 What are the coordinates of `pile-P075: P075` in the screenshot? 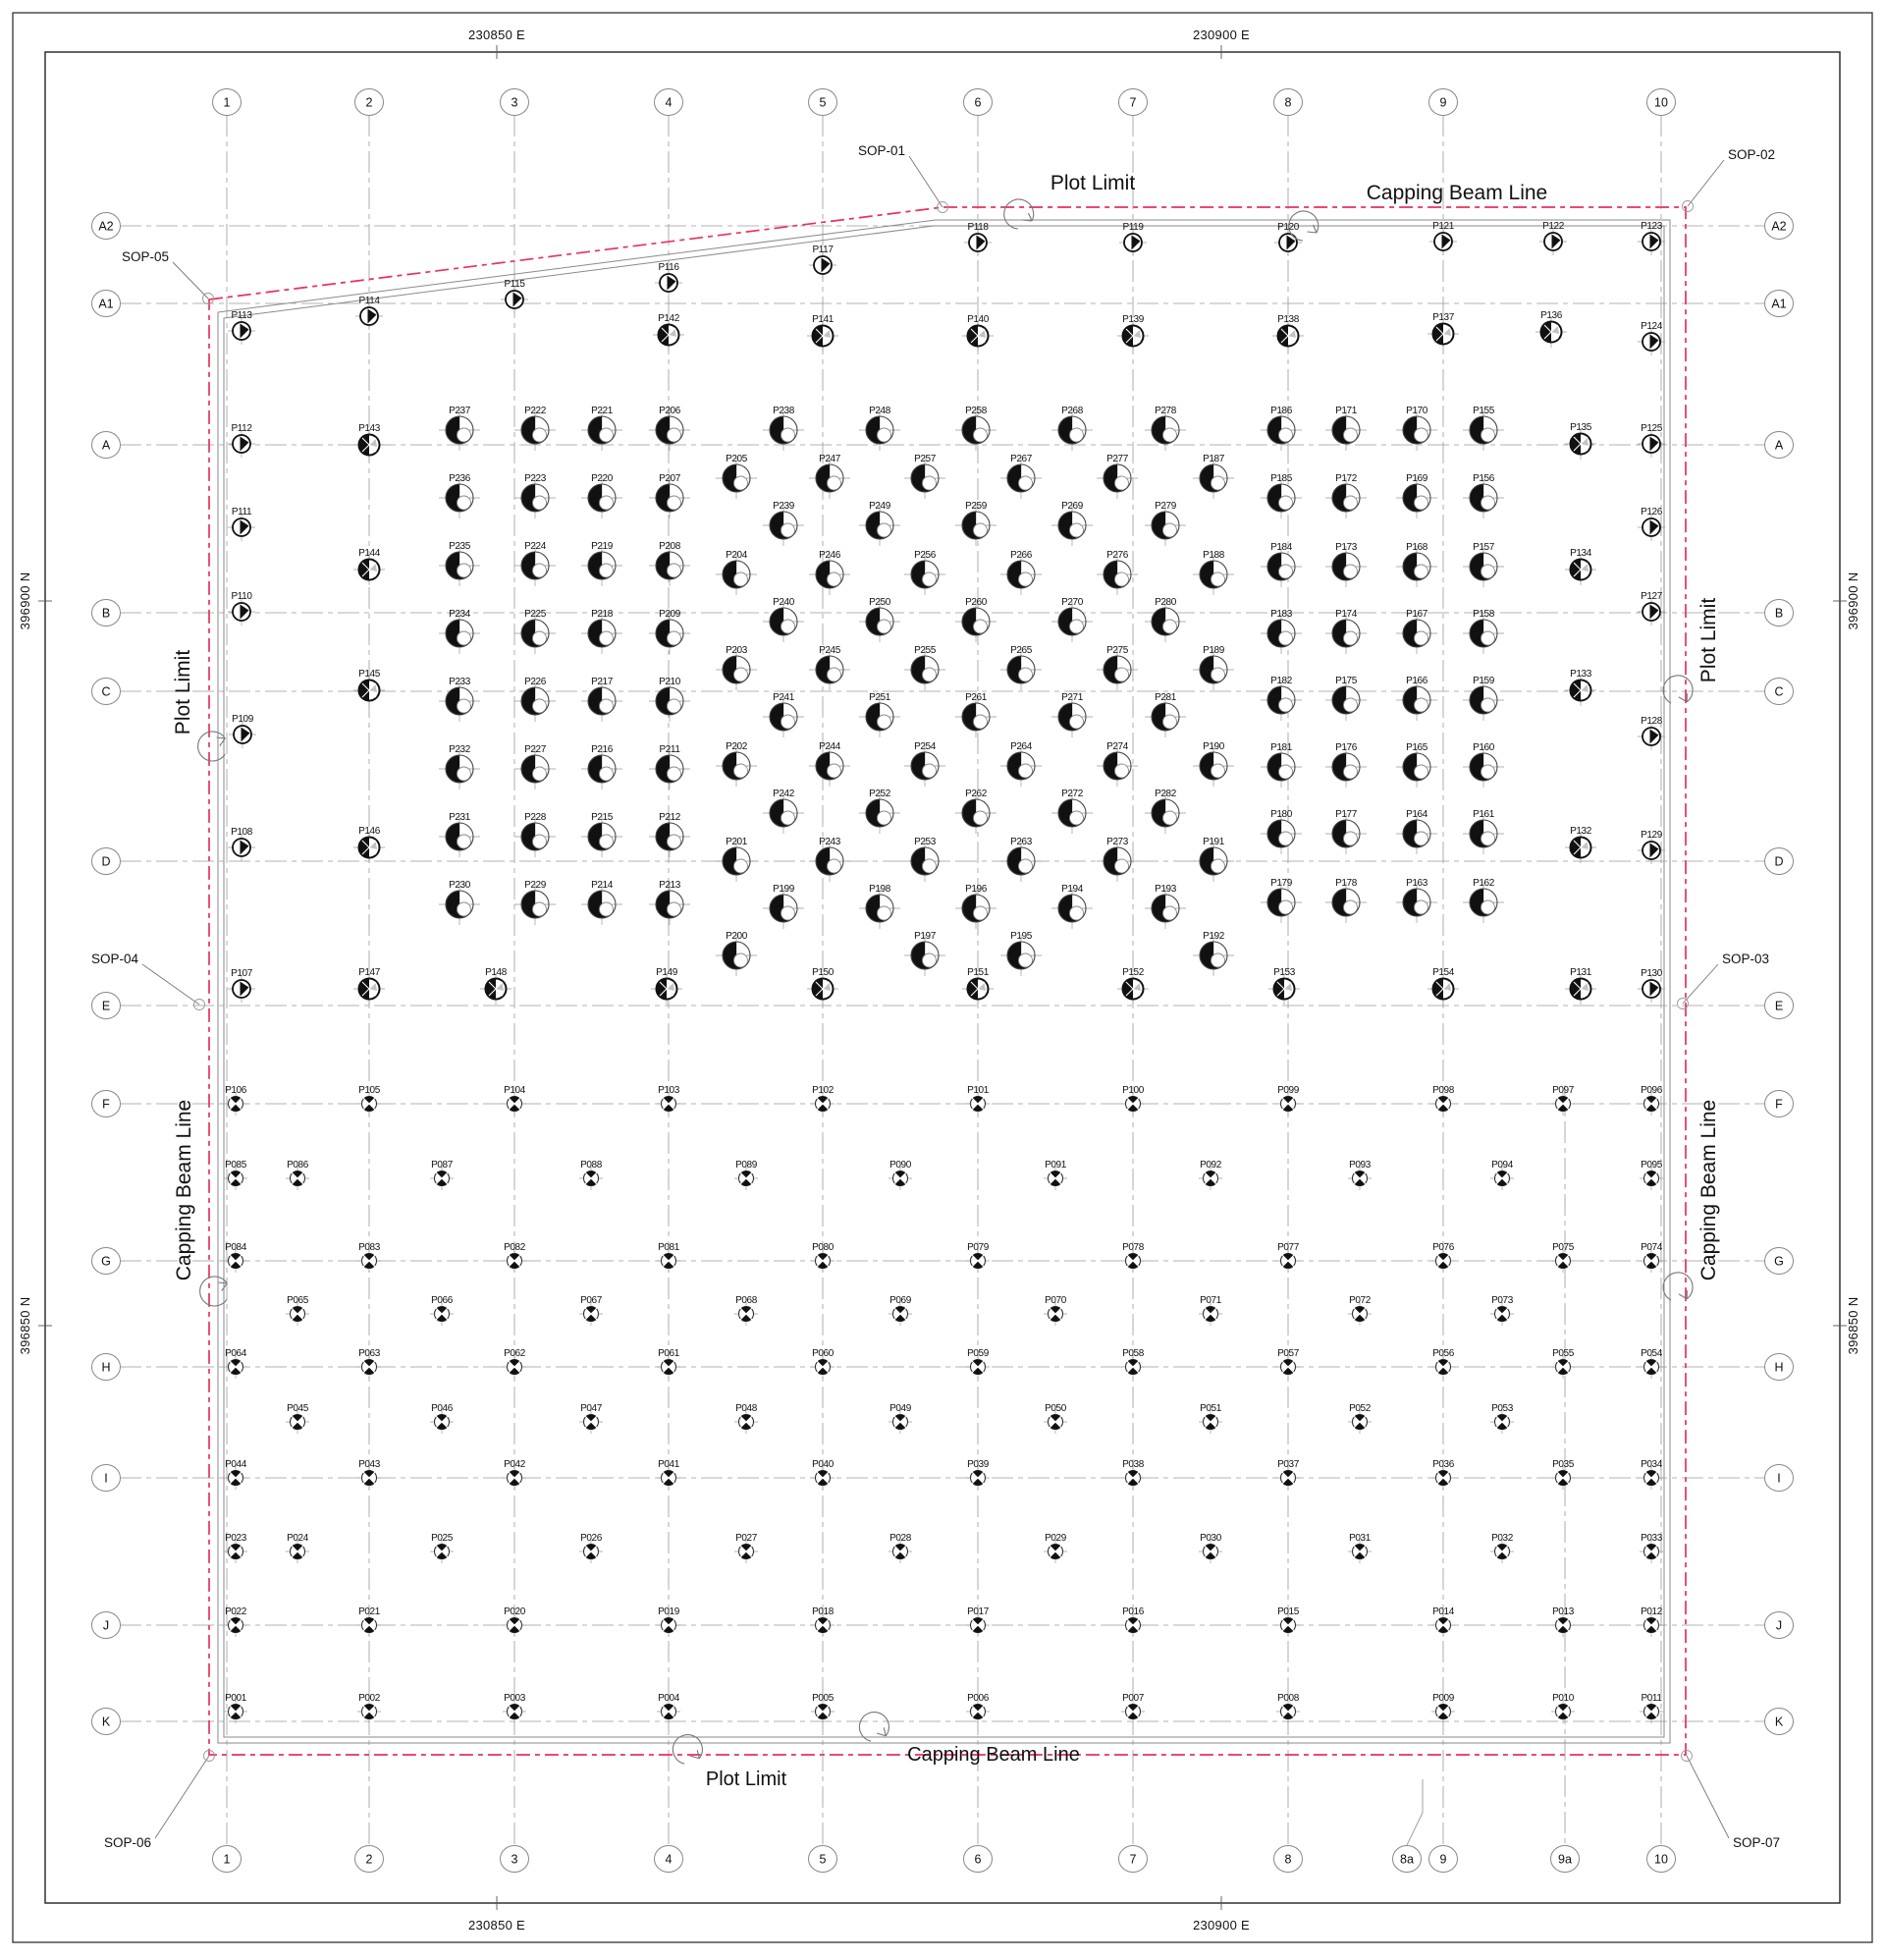 It's located at (1563, 1258).